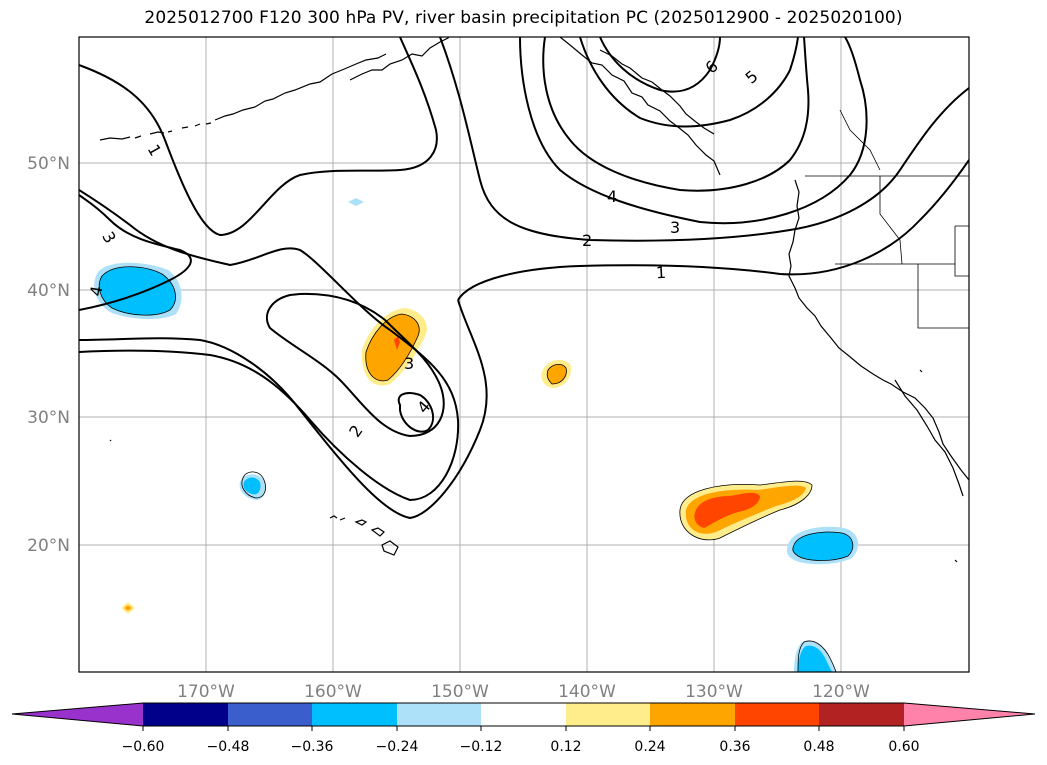 This screenshot has height=765, width=1047. What do you see at coordinates (48, 546) in the screenshot?
I see `lat-label: 20°N` at bounding box center [48, 546].